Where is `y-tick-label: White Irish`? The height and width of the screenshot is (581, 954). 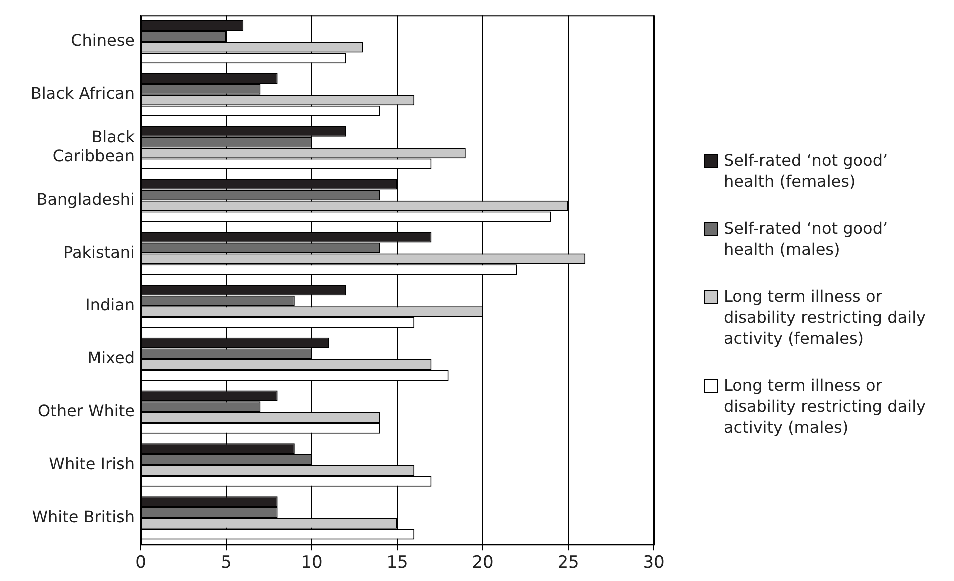 y-tick-label: White Irish is located at coordinates (92, 464).